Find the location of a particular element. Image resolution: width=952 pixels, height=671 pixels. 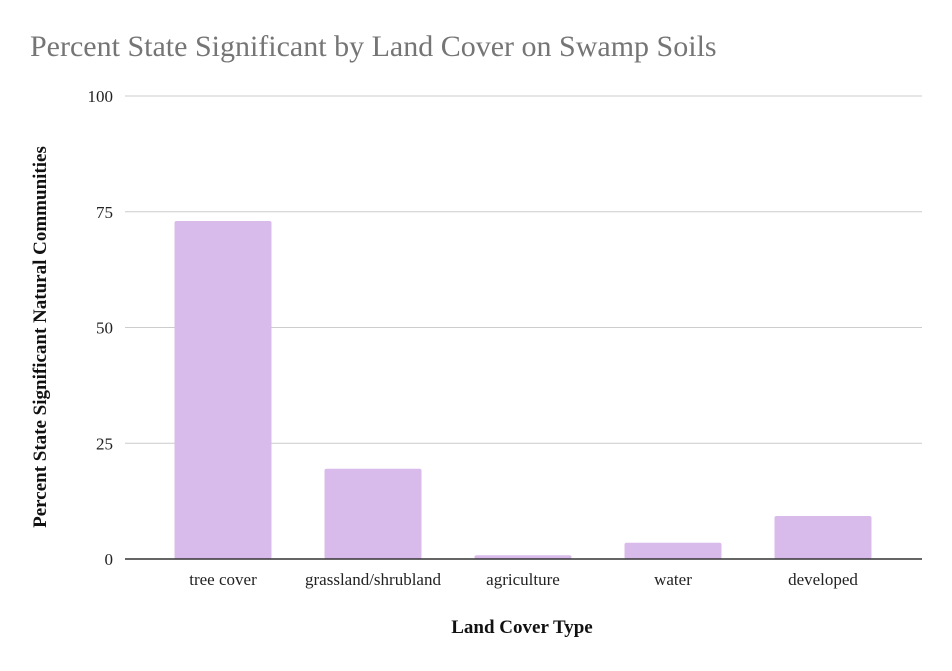

x-tick-label: agriculture is located at coordinates (523, 579).